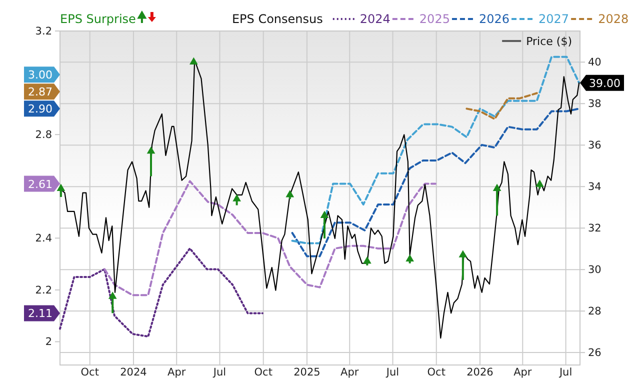  What do you see at coordinates (595, 228) in the screenshot?
I see `y2-tick-label: 32` at bounding box center [595, 228].